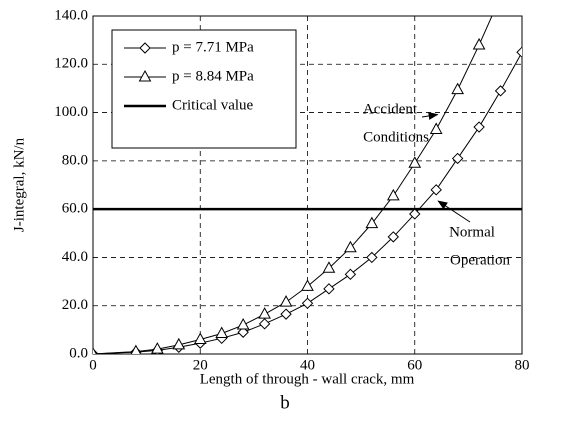  Describe the element at coordinates (414, 365) in the screenshot. I see `x-tick-label: 60` at that location.